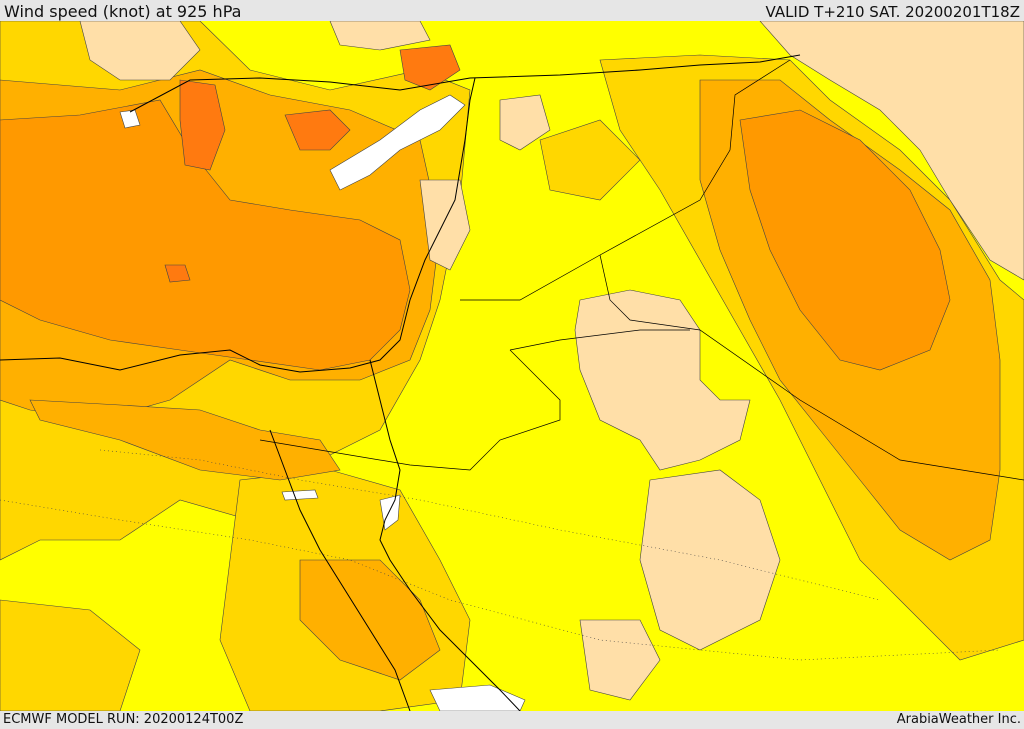 The image size is (1024, 729). I want to click on coastline-red-sea-east, so click(445, 535).